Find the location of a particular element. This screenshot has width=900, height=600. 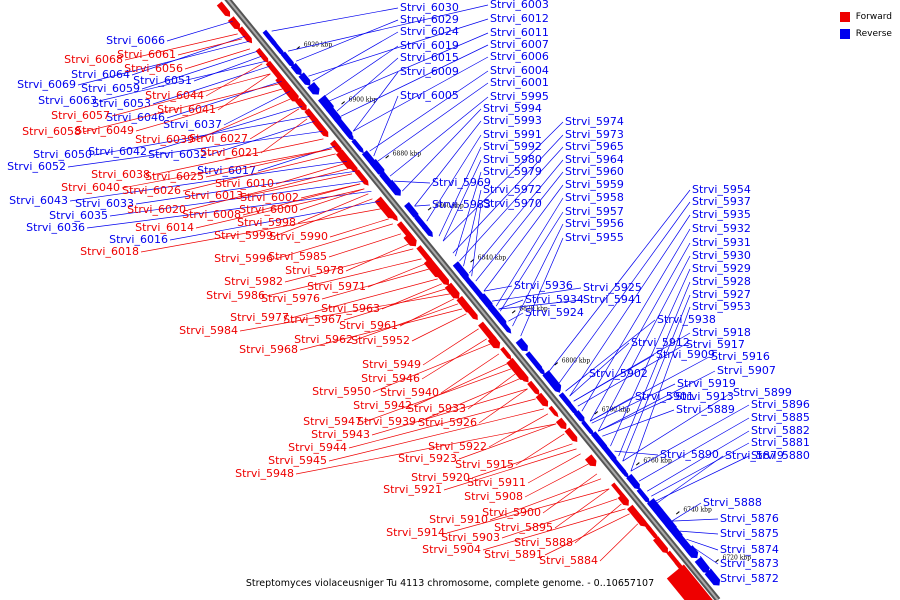

forward-gene-label: Strvi_5952 is located at coordinates (380, 340).